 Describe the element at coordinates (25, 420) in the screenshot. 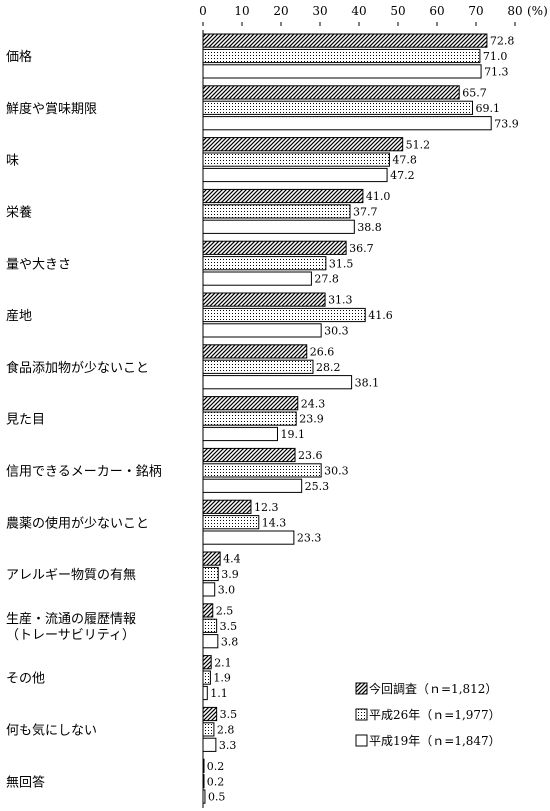

I see `category-label: 見た目` at that location.